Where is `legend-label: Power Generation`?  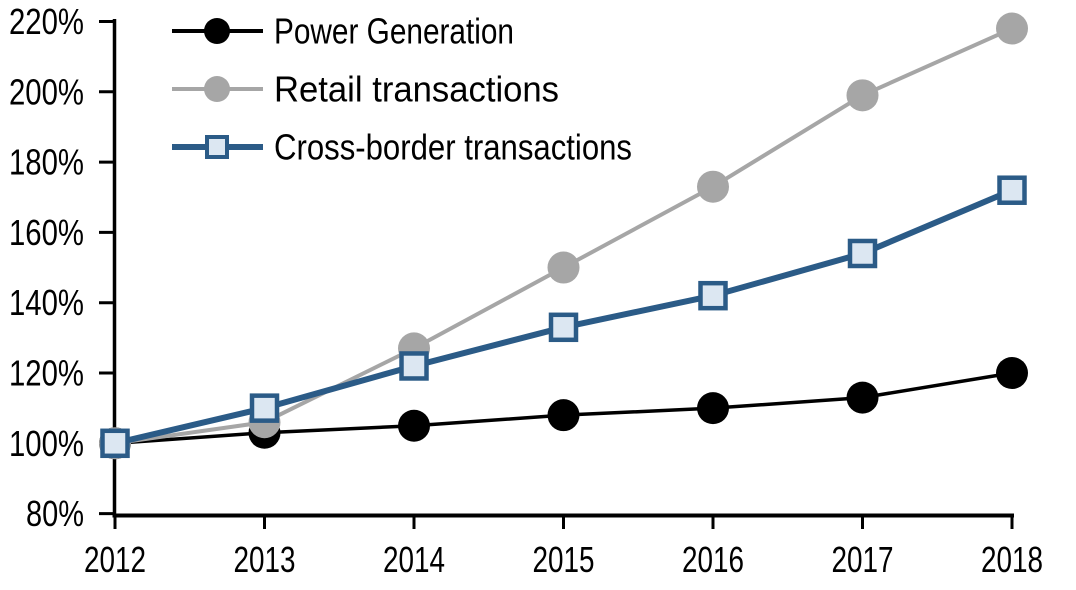 legend-label: Power Generation is located at coordinates (394, 31).